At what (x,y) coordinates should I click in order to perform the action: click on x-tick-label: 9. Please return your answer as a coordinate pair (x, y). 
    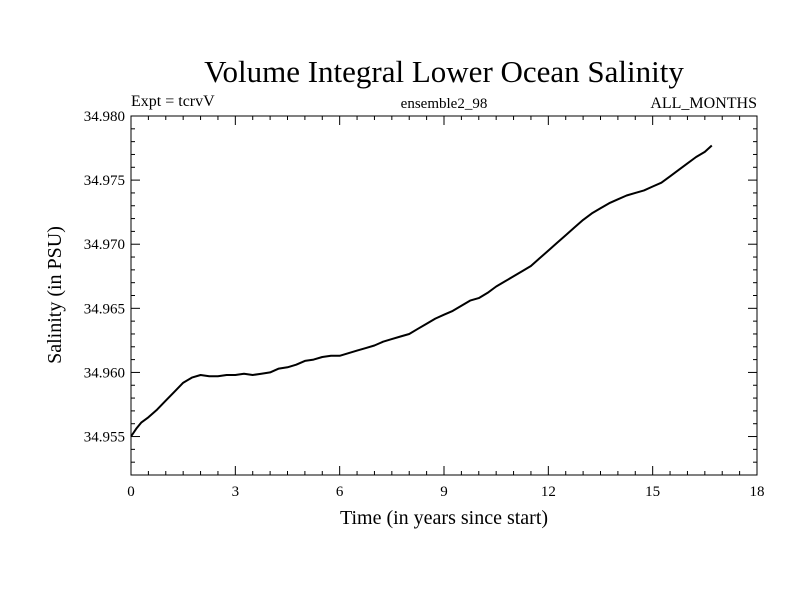
    Looking at the image, I should click on (444, 492).